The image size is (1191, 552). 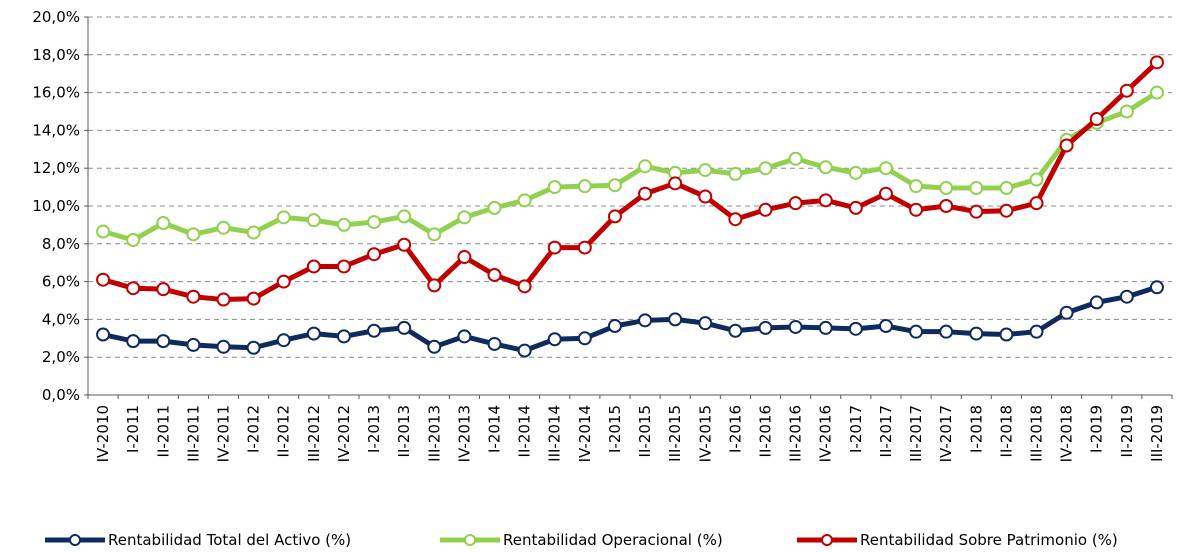 I want to click on x-tick-label: III-2018, so click(x=1037, y=433).